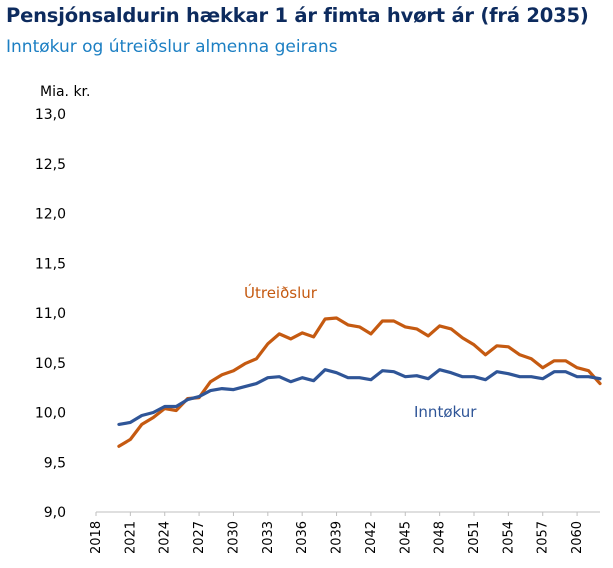  What do you see at coordinates (474, 537) in the screenshot?
I see `x-tick-label: 2051` at bounding box center [474, 537].